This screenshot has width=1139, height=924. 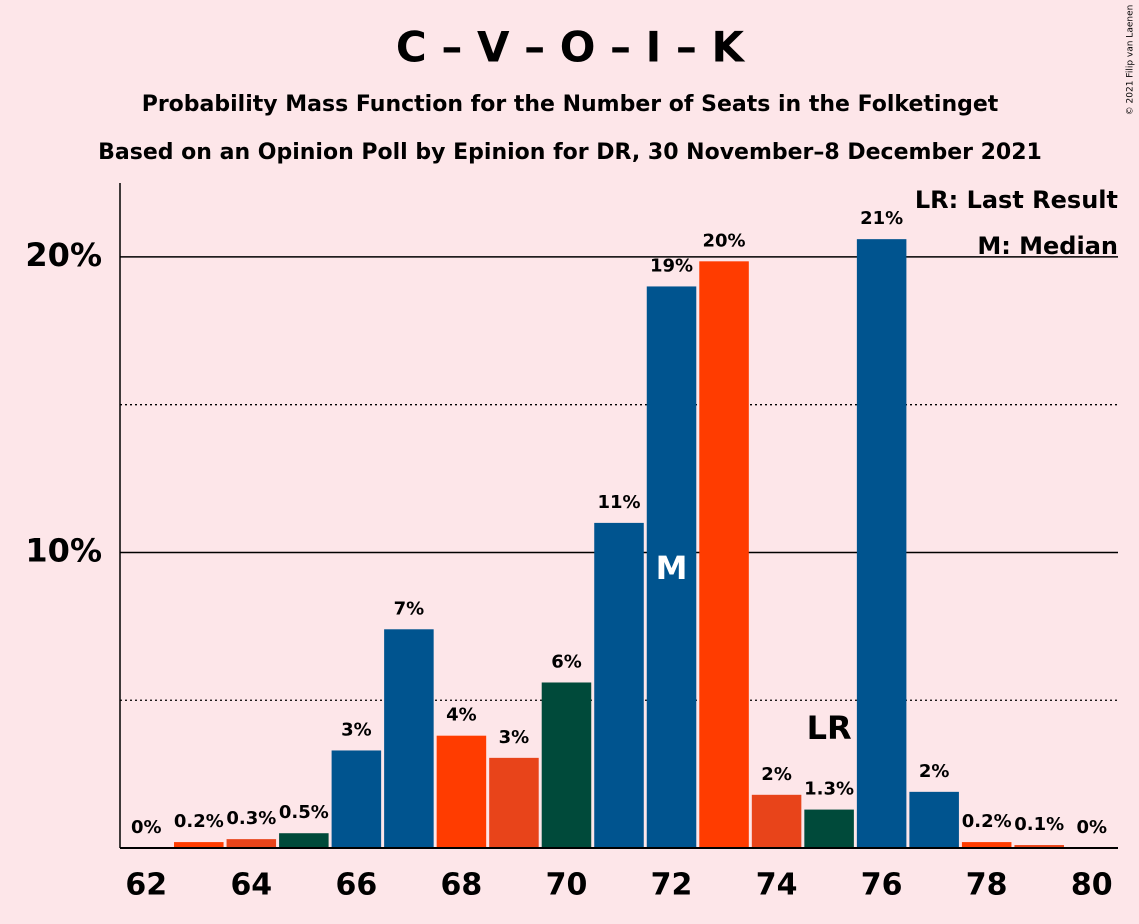 What do you see at coordinates (1016, 200) in the screenshot?
I see `legend-entry: LR: Last Result` at bounding box center [1016, 200].